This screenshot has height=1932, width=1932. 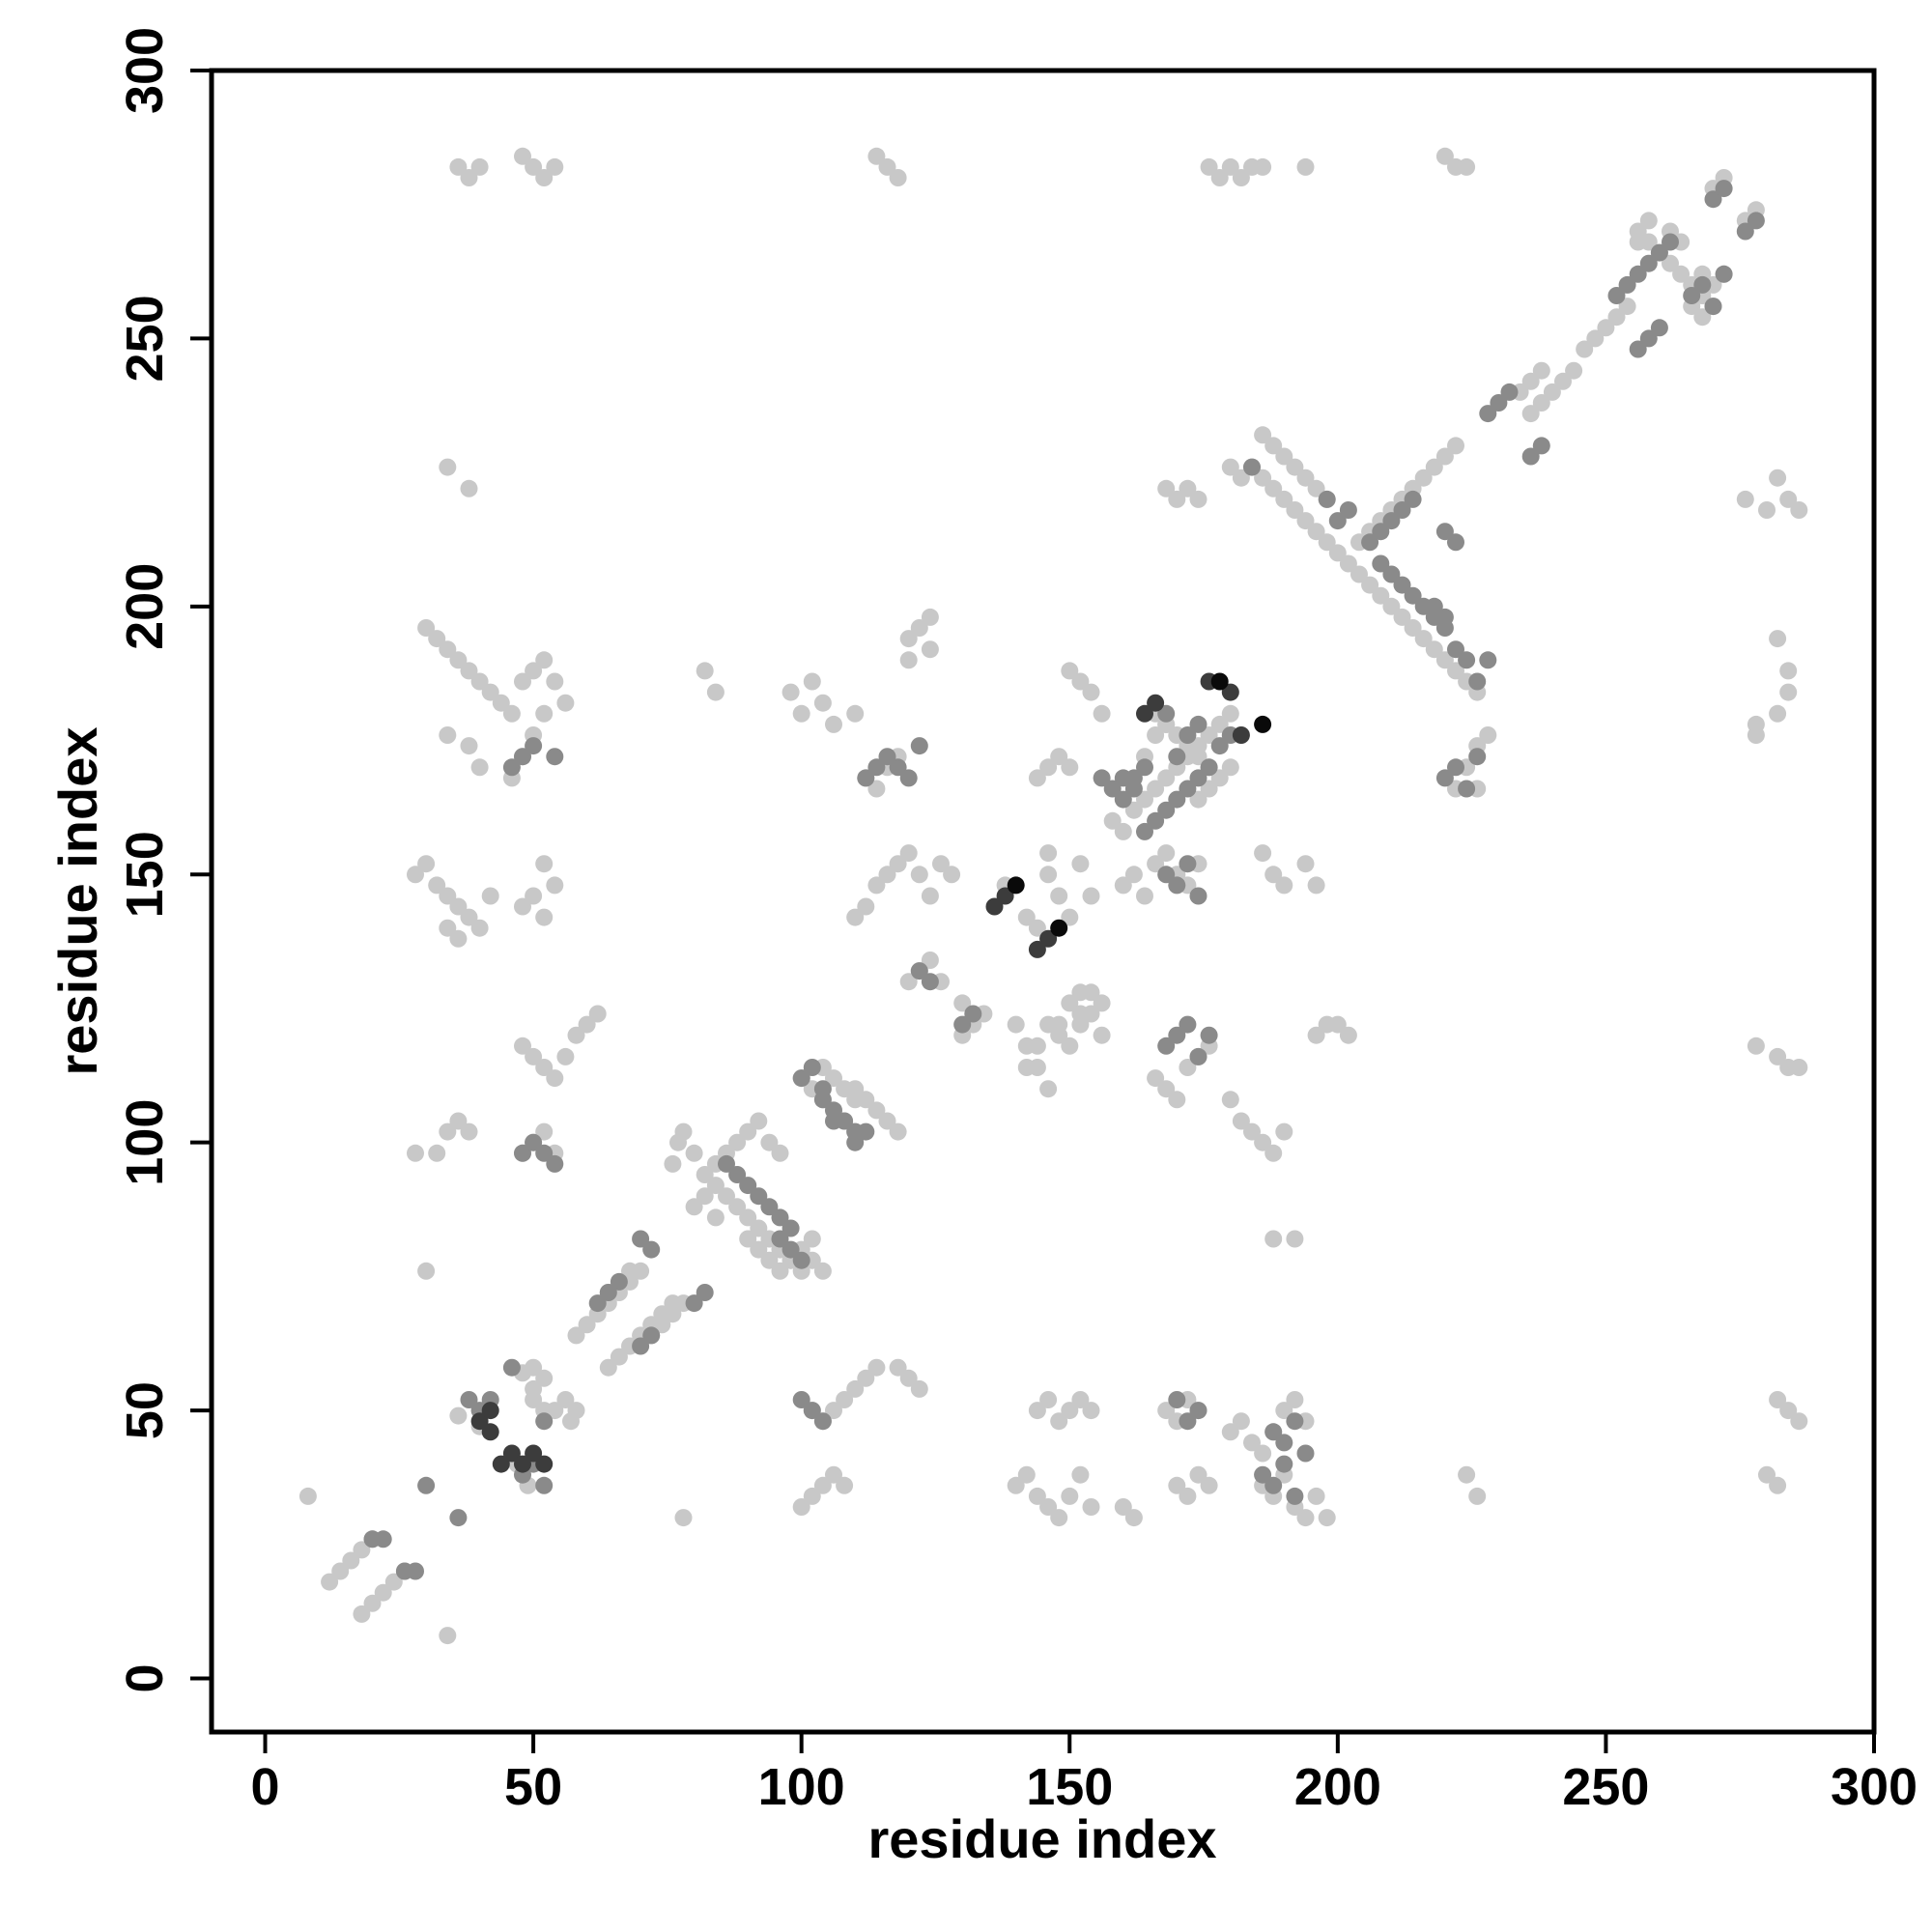 What do you see at coordinates (164, 860) in the screenshot?
I see `y-axis: 0 50 100 150 200 250 300` at bounding box center [164, 860].